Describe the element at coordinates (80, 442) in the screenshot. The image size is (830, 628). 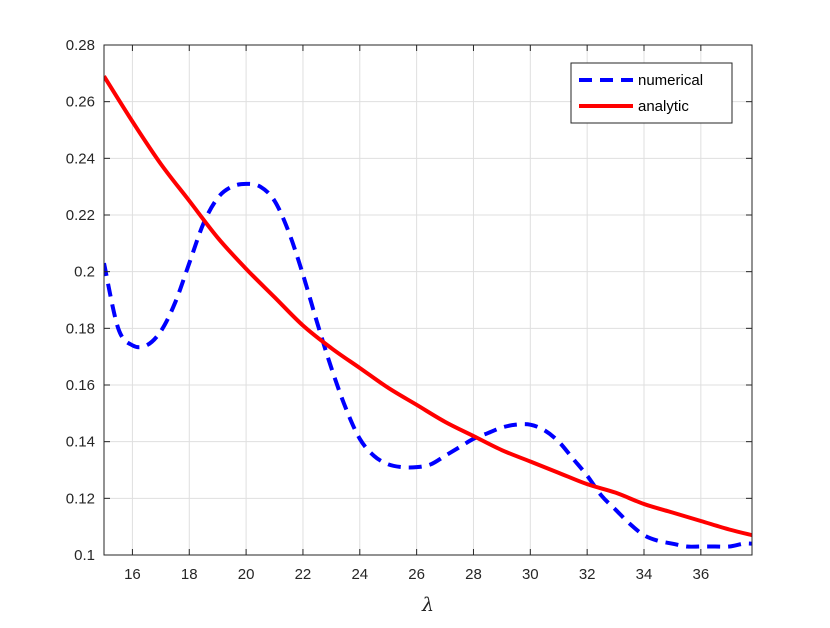
I see `y-tick-label: 0.14` at that location.